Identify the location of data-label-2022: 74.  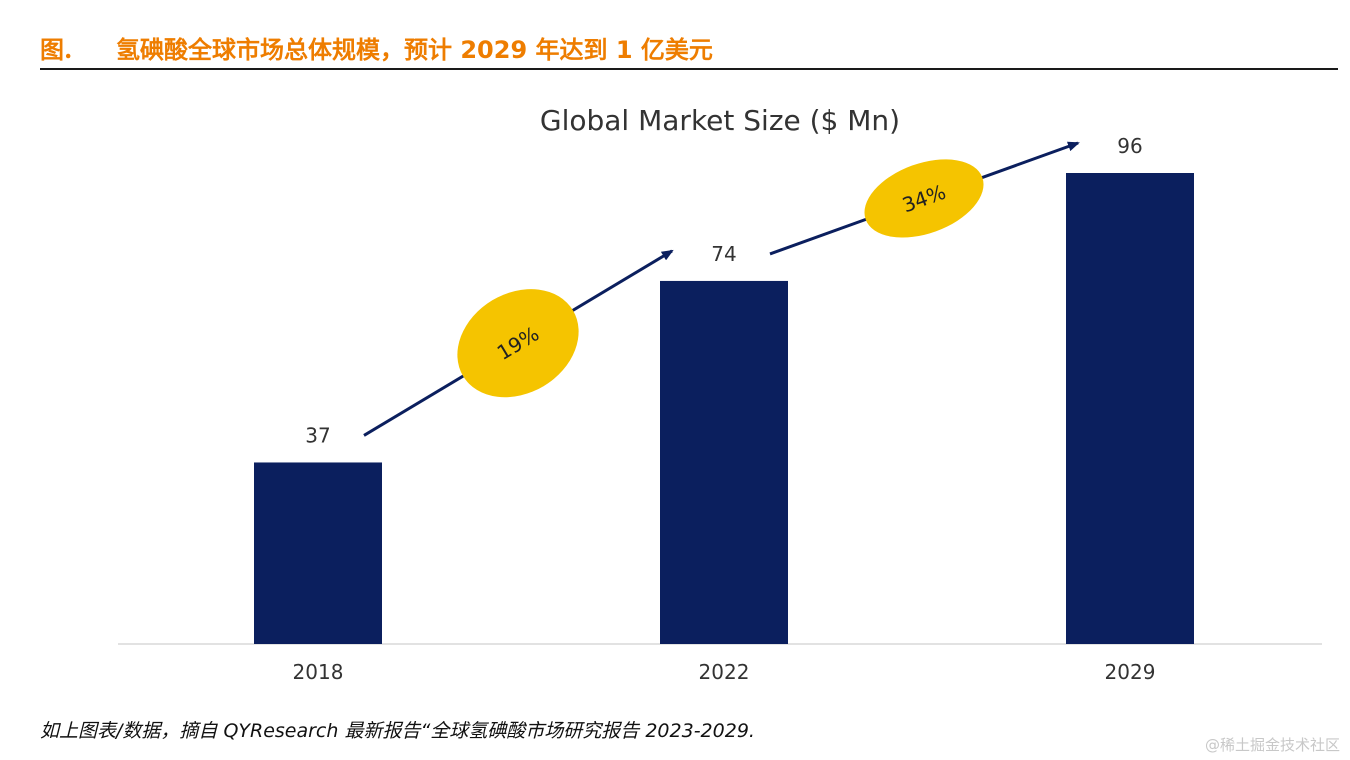
(723, 254).